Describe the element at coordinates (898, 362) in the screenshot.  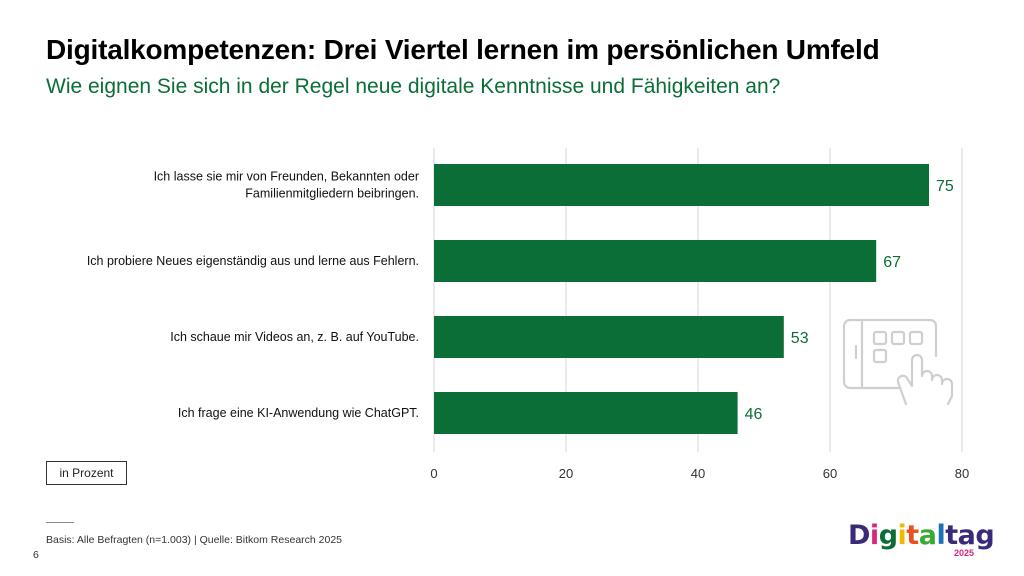
I see `tablet-touch-icon` at that location.